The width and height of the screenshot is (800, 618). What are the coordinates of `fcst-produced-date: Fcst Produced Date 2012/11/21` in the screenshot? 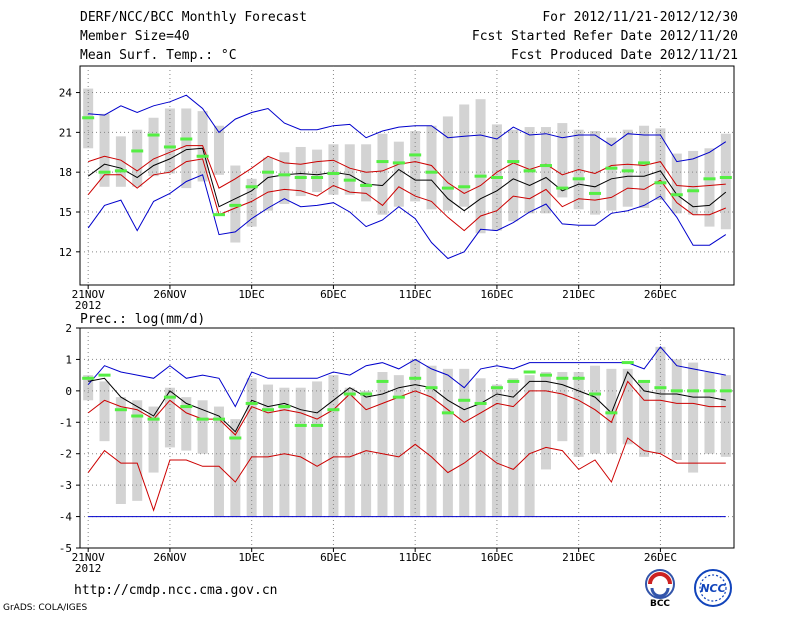 It's located at (624, 55).